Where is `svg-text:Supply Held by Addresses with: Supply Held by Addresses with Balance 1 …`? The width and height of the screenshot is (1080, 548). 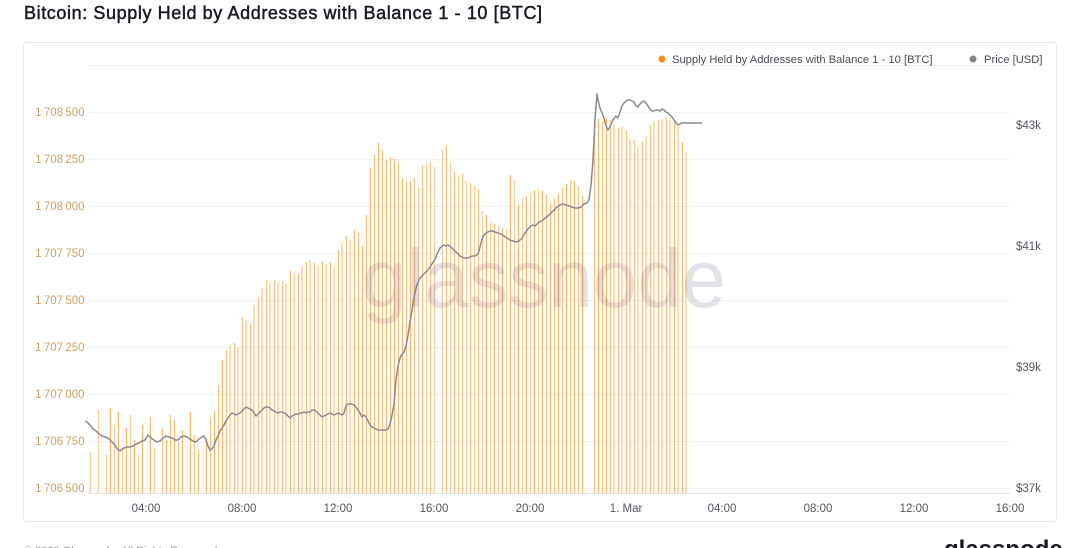
svg-text:Supply Held by Addresses with: Supply Held by Addresses with Balance 1 … is located at coordinates (802, 60).